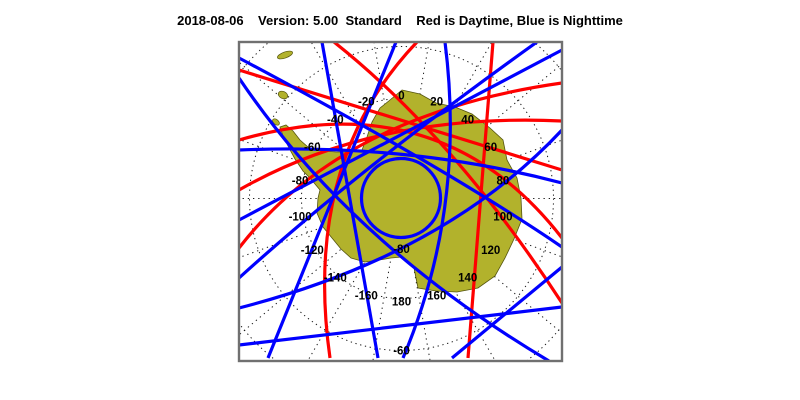 Image resolution: width=800 pixels, height=400 pixels. What do you see at coordinates (300, 182) in the screenshot?
I see `longitude-label: -80` at bounding box center [300, 182].